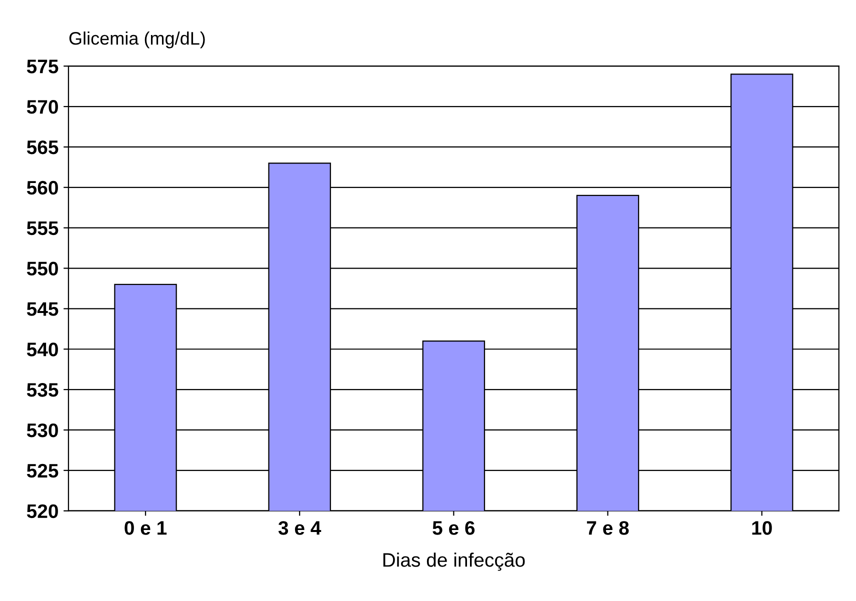 This screenshot has height=601, width=856. Describe the element at coordinates (42, 511) in the screenshot. I see `y-tick-label: 520` at that location.